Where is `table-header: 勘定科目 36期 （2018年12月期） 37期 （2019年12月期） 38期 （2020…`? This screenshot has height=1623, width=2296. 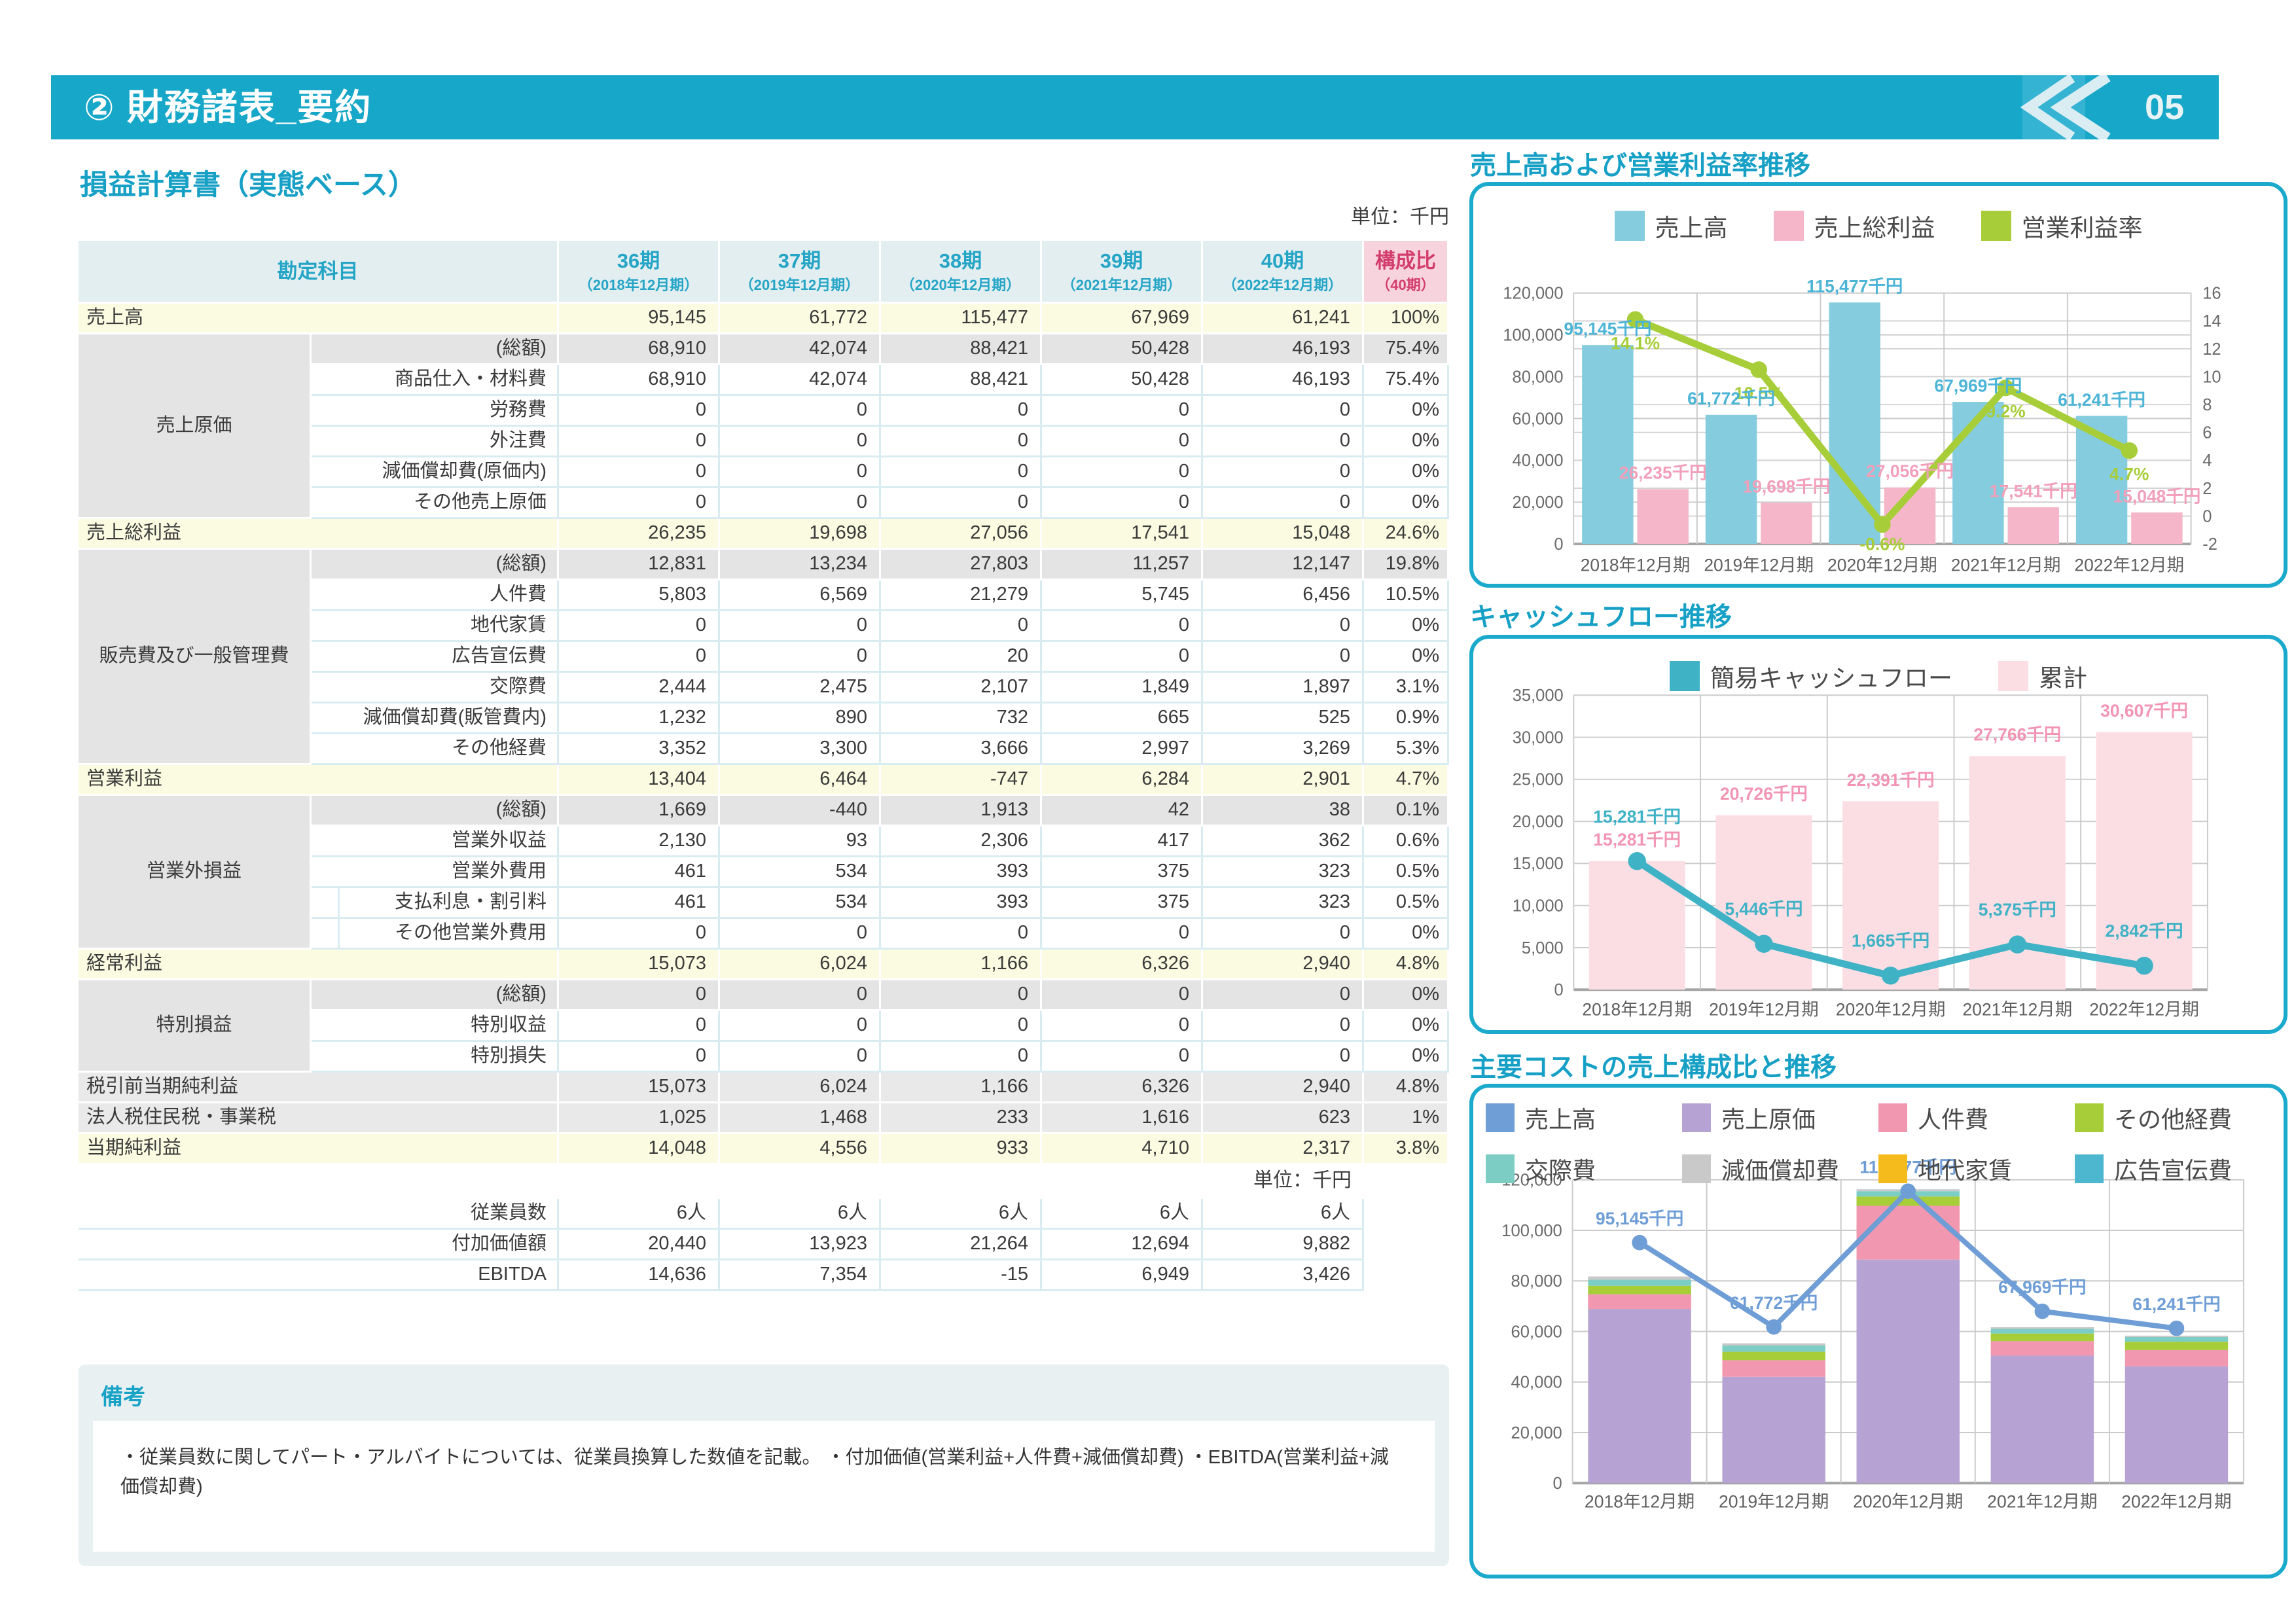 table-header: 勘定科目 36期 （2018年12月期） 37期 （2019年12月期） 38期 （2020… is located at coordinates (764, 272).